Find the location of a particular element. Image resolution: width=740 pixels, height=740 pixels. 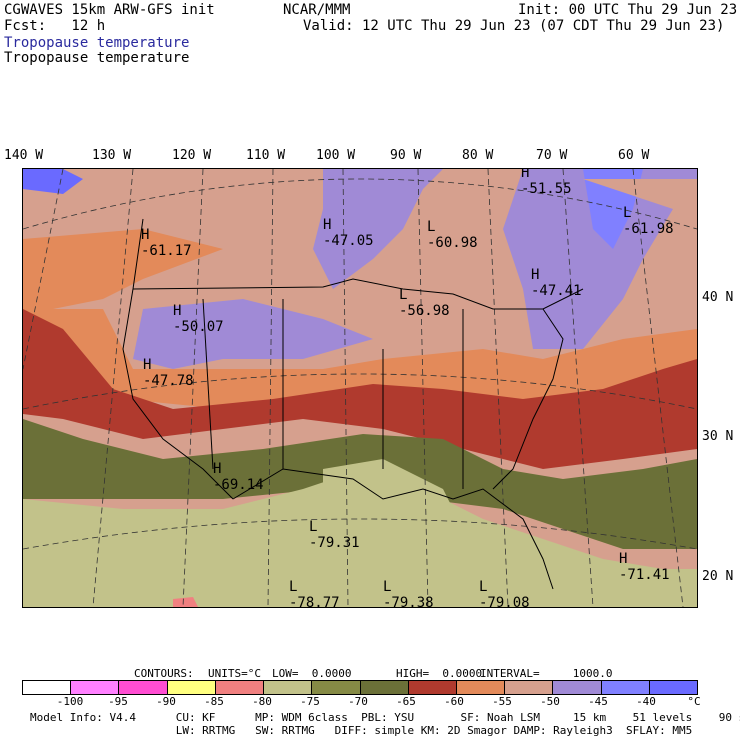

colorbar-tick: -55 is located at coordinates (502, 701).